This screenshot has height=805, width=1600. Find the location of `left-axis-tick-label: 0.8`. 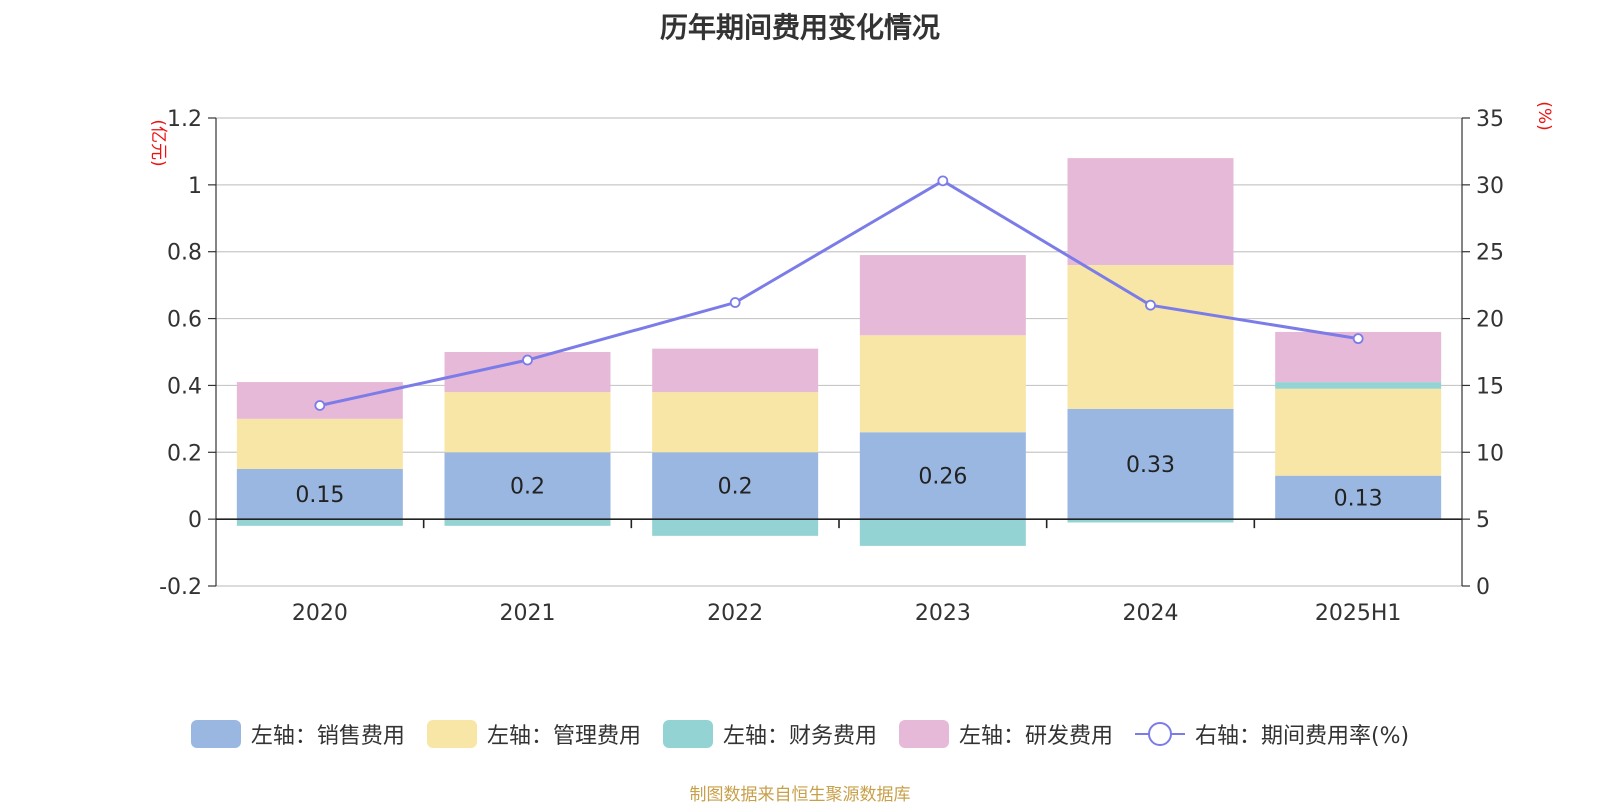

left-axis-tick-label: 0.8 is located at coordinates (184, 253).